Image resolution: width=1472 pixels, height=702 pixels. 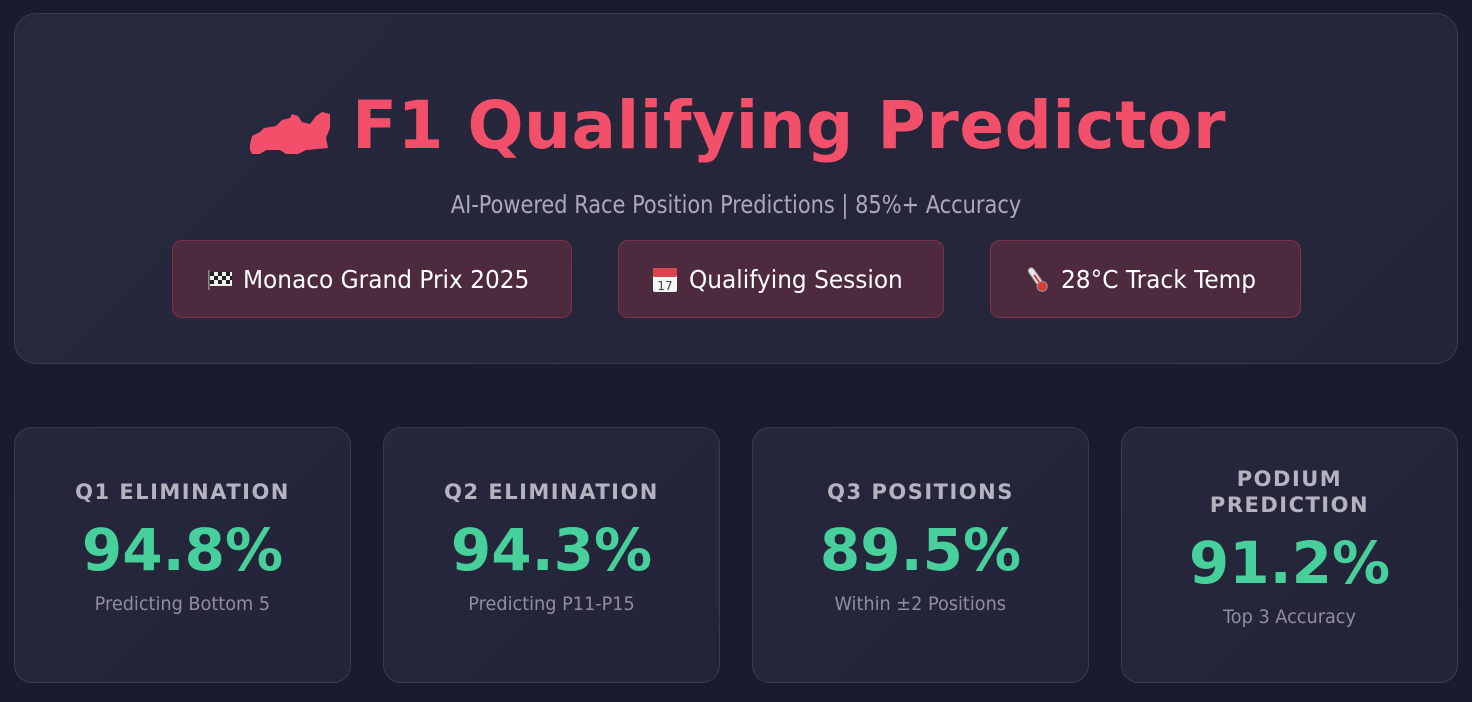 I want to click on pill-session: 17 Qualifying Session, so click(x=780, y=279).